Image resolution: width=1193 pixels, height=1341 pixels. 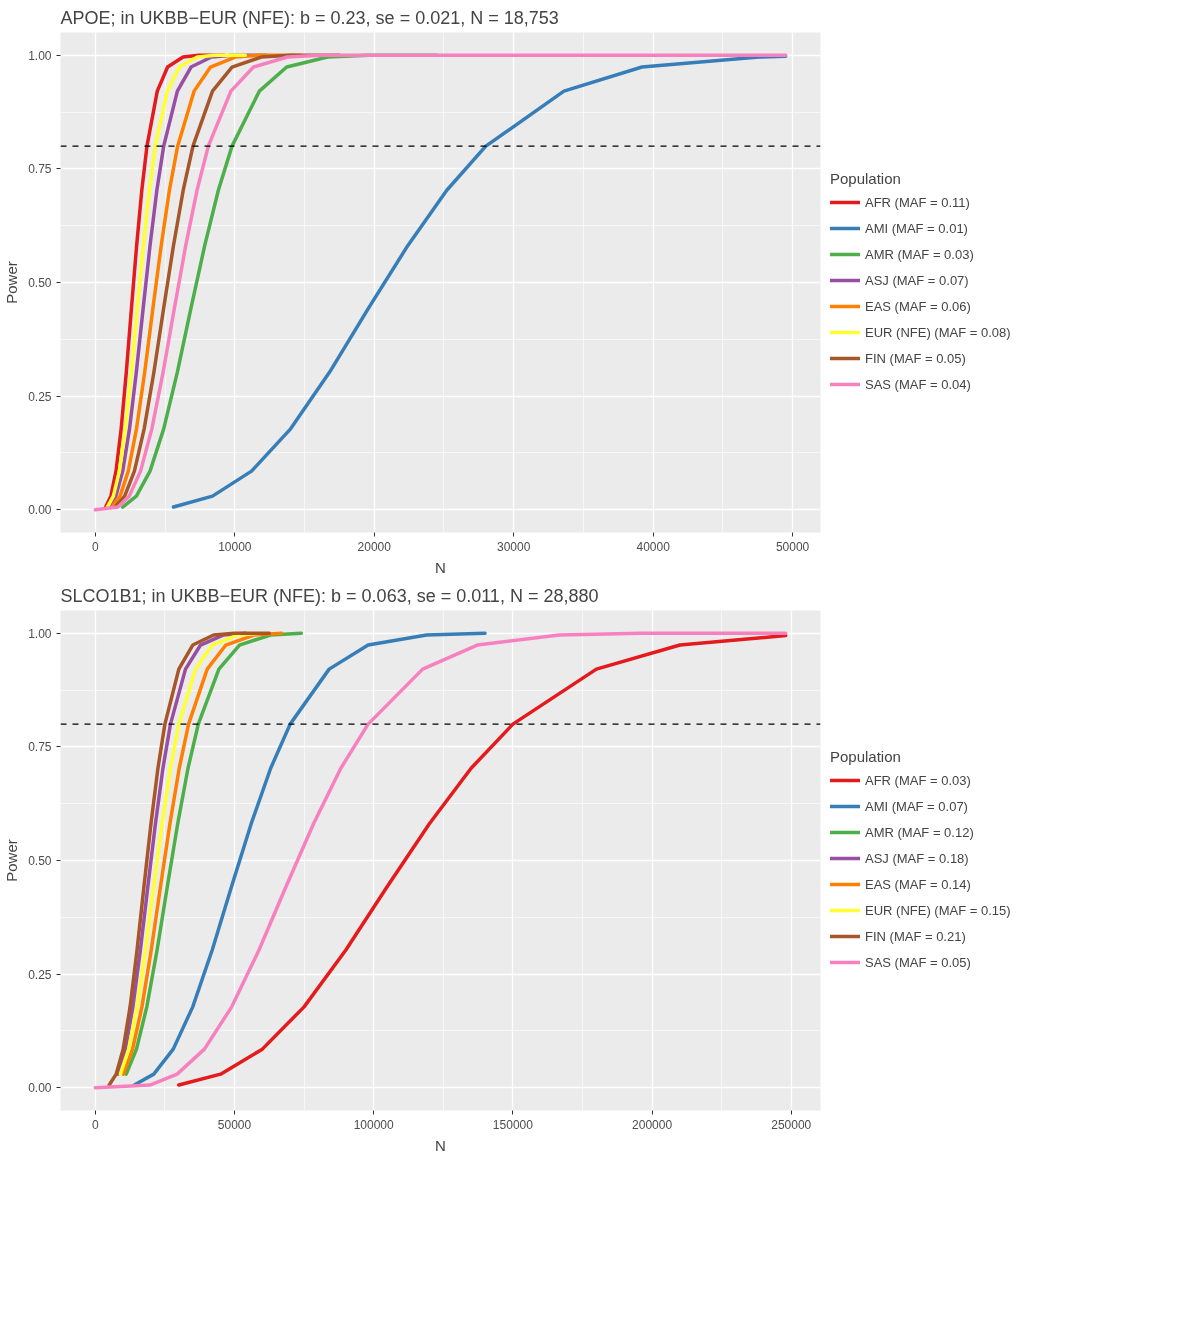 I want to click on x-tick-label: 200000, so click(x=652, y=1124).